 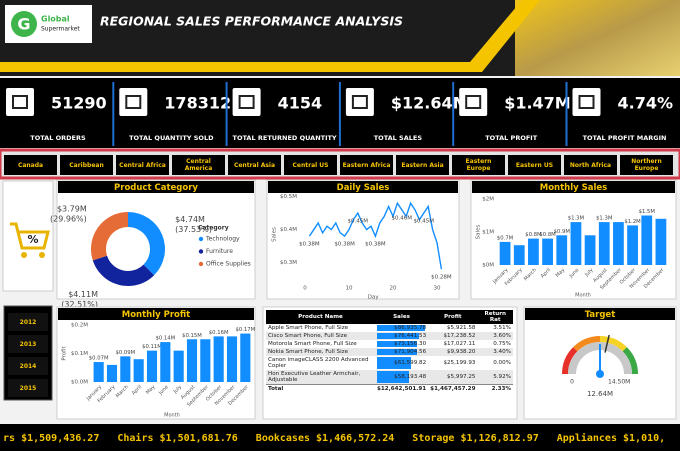 What do you see at coordinates (597, 38) in the screenshot?
I see `header-image` at bounding box center [597, 38].